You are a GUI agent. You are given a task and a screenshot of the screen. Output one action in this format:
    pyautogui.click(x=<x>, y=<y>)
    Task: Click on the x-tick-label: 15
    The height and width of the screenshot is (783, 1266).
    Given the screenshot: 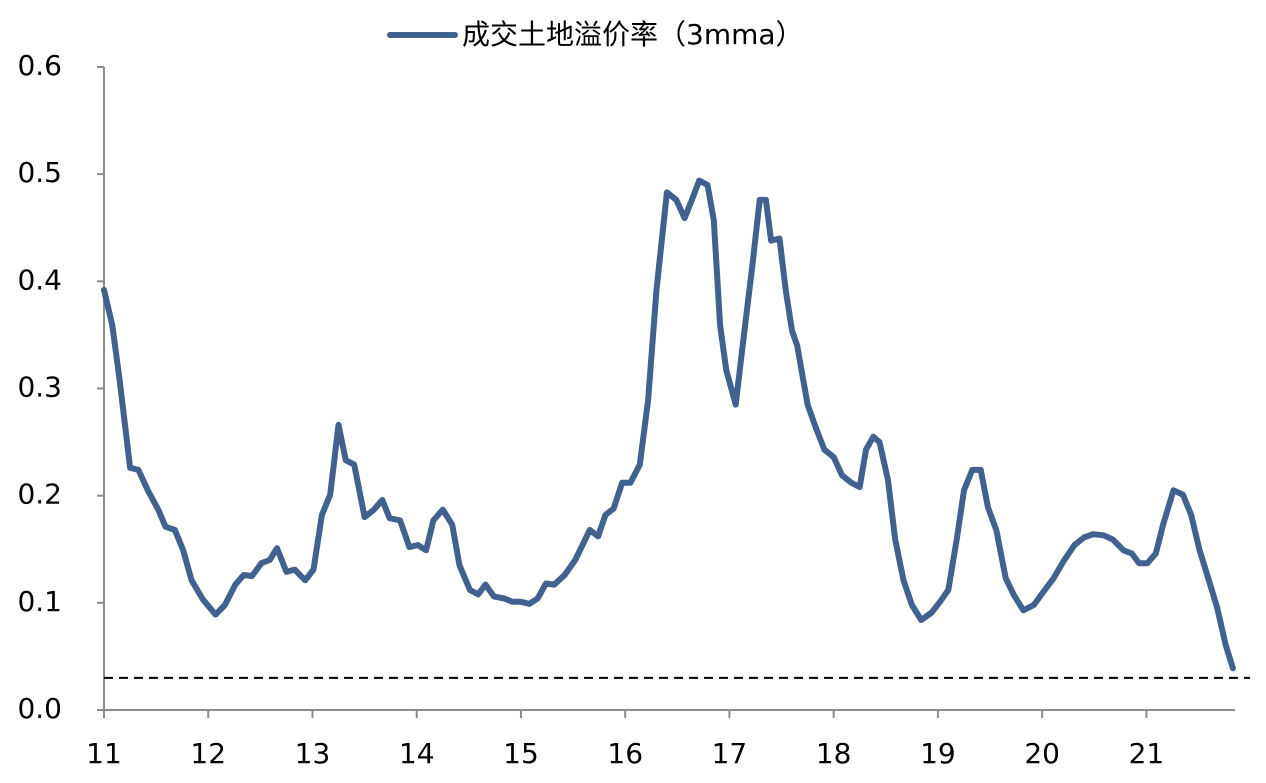 What is the action you would take?
    pyautogui.click(x=521, y=753)
    